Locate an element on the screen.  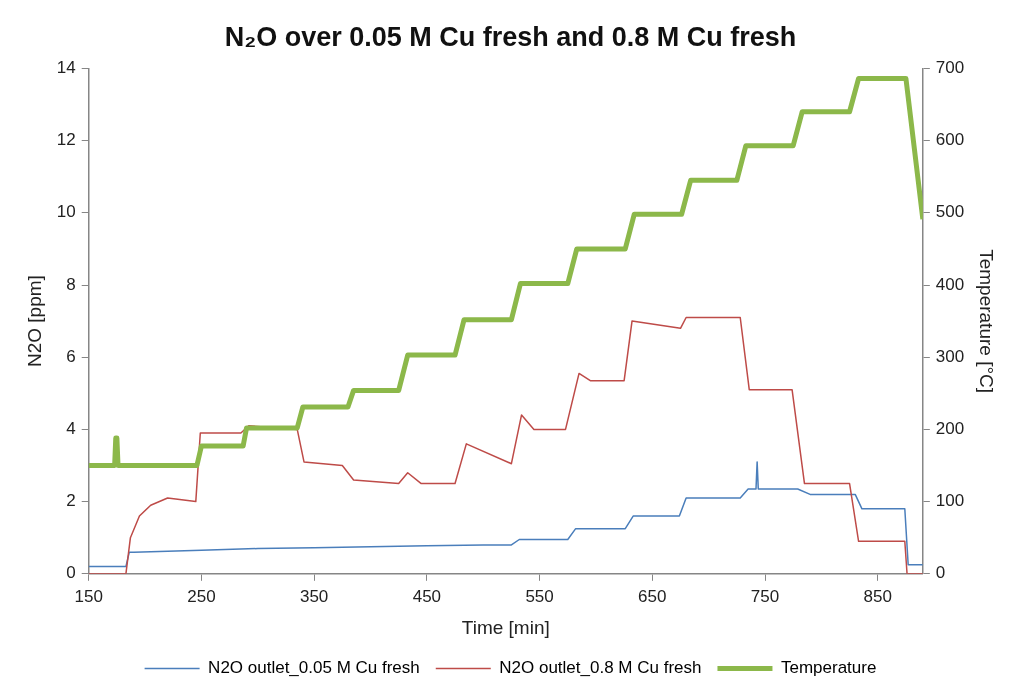
y-tick-label: 4 is located at coordinates (71, 429).